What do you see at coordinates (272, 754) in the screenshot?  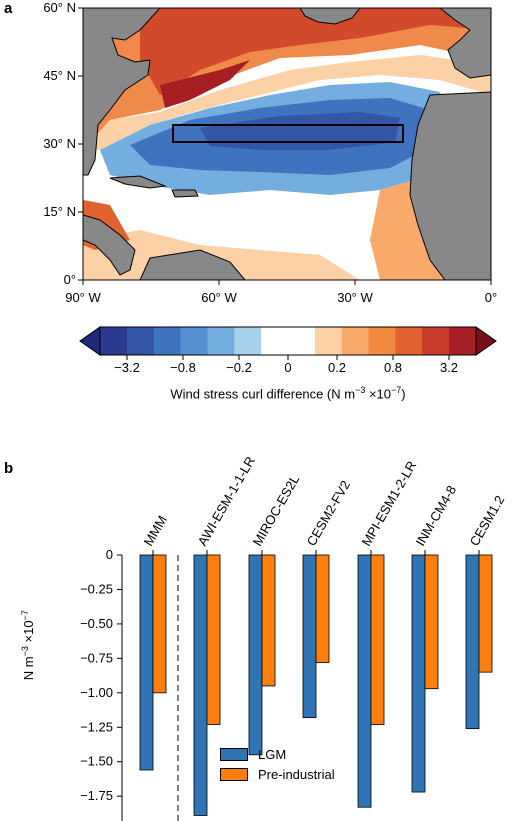 I see `legend-label-lgm: LGM` at bounding box center [272, 754].